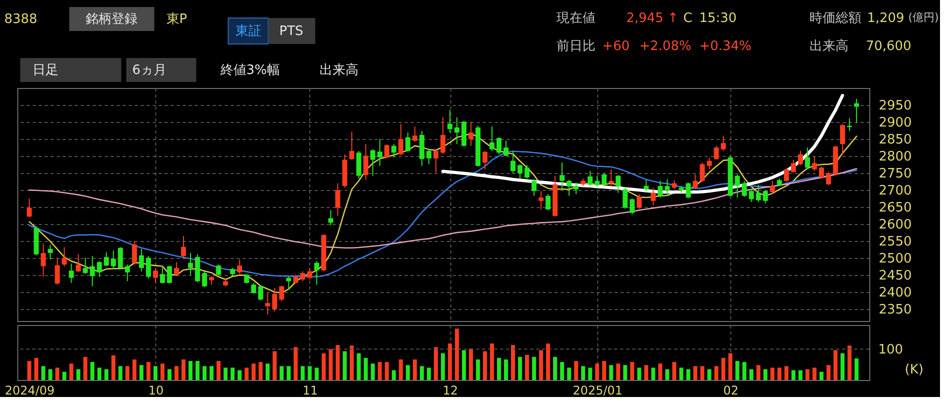  I want to click on text: 15:30, so click(718, 18).